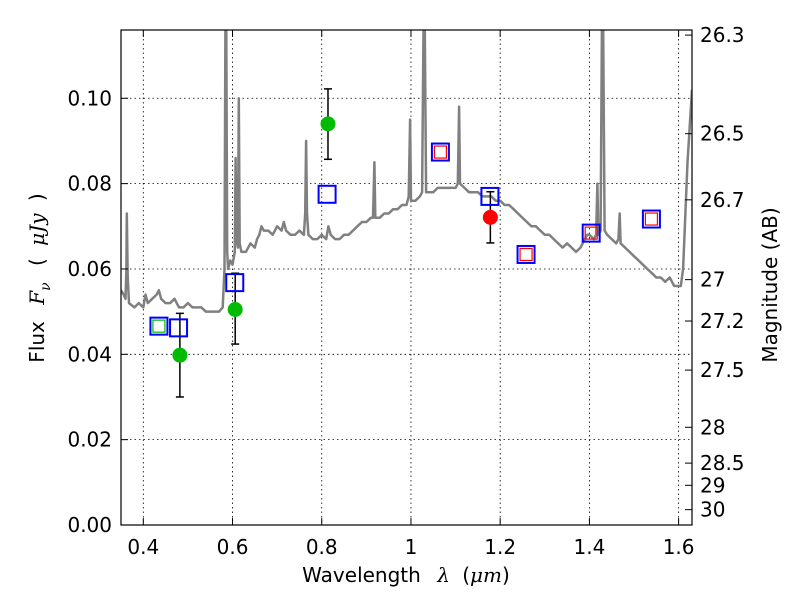 This screenshot has height=600, width=800. Describe the element at coordinates (712, 280) in the screenshot. I see `mag-tick-label: 27` at that location.